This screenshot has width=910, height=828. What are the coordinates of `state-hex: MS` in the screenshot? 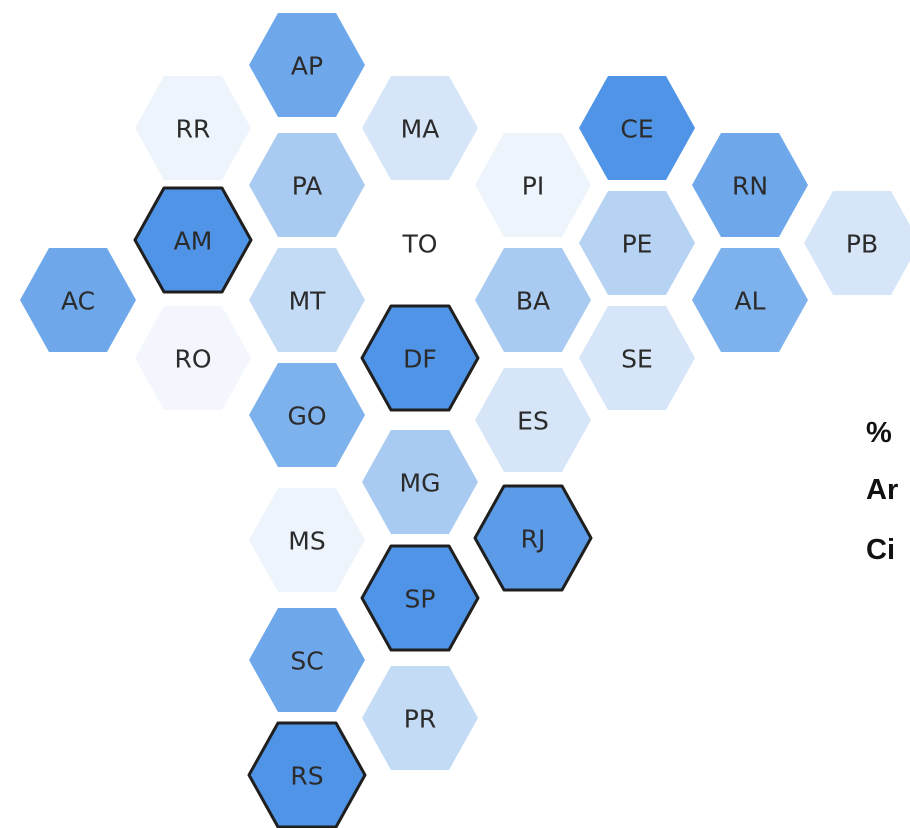 It's located at (307, 540).